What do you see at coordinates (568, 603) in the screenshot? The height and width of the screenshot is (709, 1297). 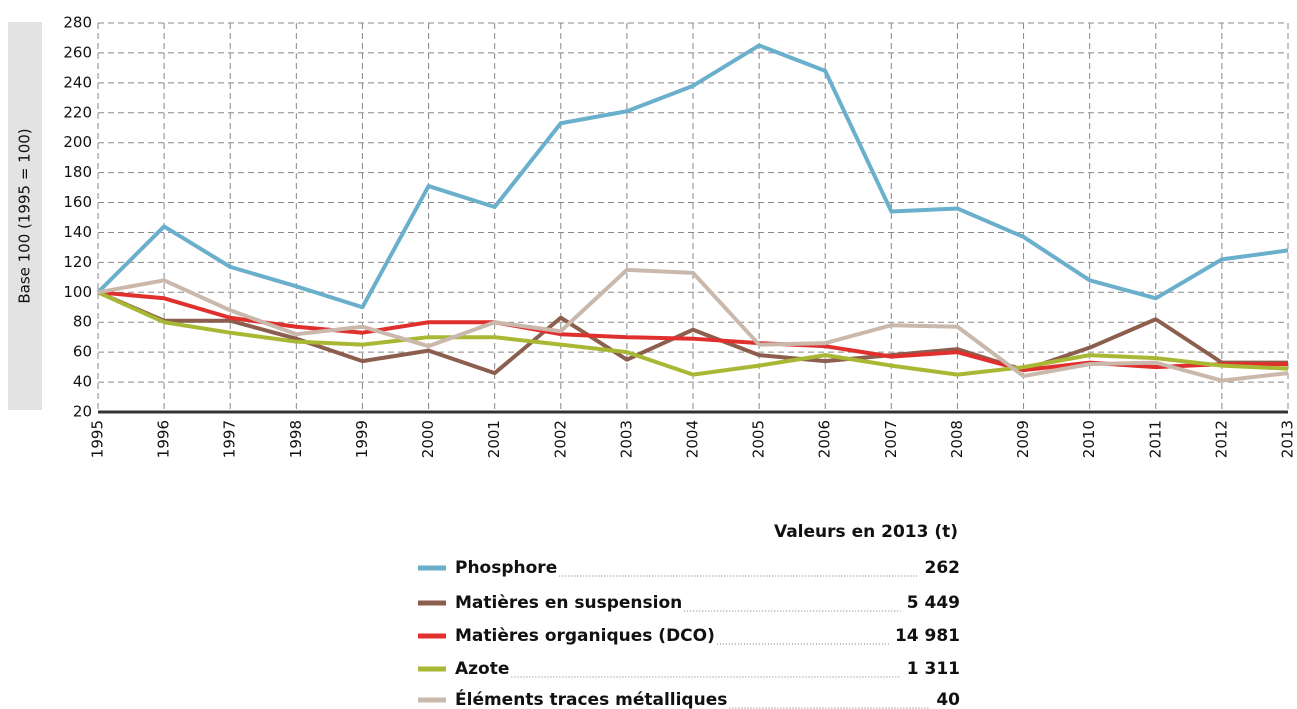 I see `legend-label: Matières en suspension` at bounding box center [568, 603].